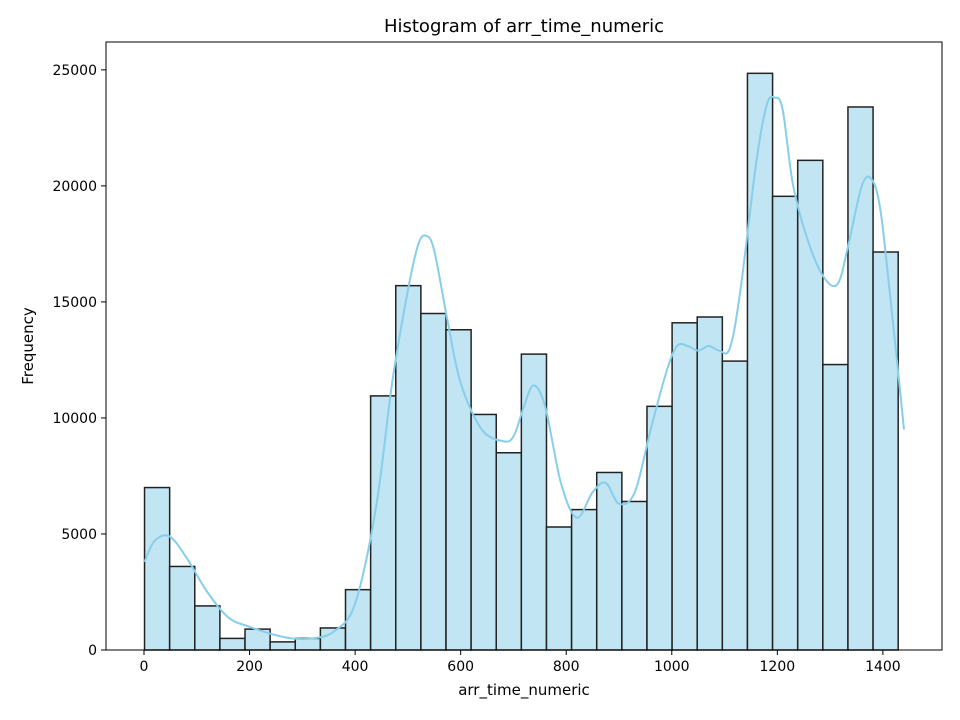 The image size is (960, 720). What do you see at coordinates (144, 667) in the screenshot?
I see `x-tick-label: 0` at bounding box center [144, 667].